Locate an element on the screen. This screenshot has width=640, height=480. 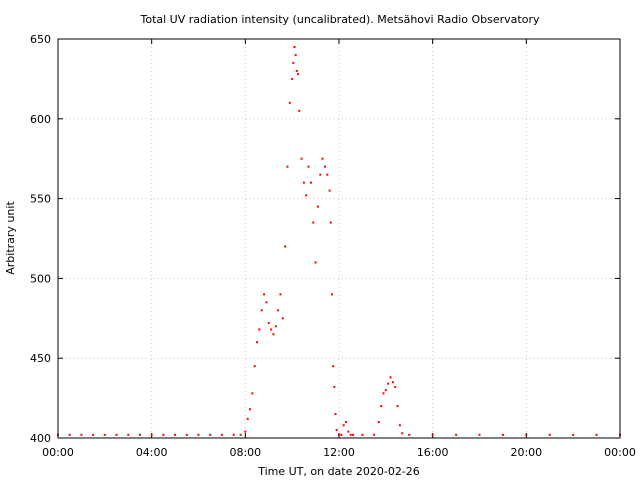
y-tick-label: 600 is located at coordinates (40, 119).